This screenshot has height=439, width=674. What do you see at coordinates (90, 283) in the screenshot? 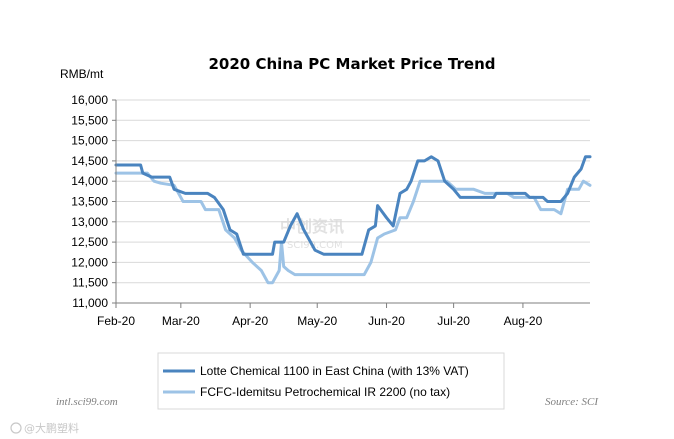
I see `y-tick-label: 11,500` at bounding box center [90, 283].